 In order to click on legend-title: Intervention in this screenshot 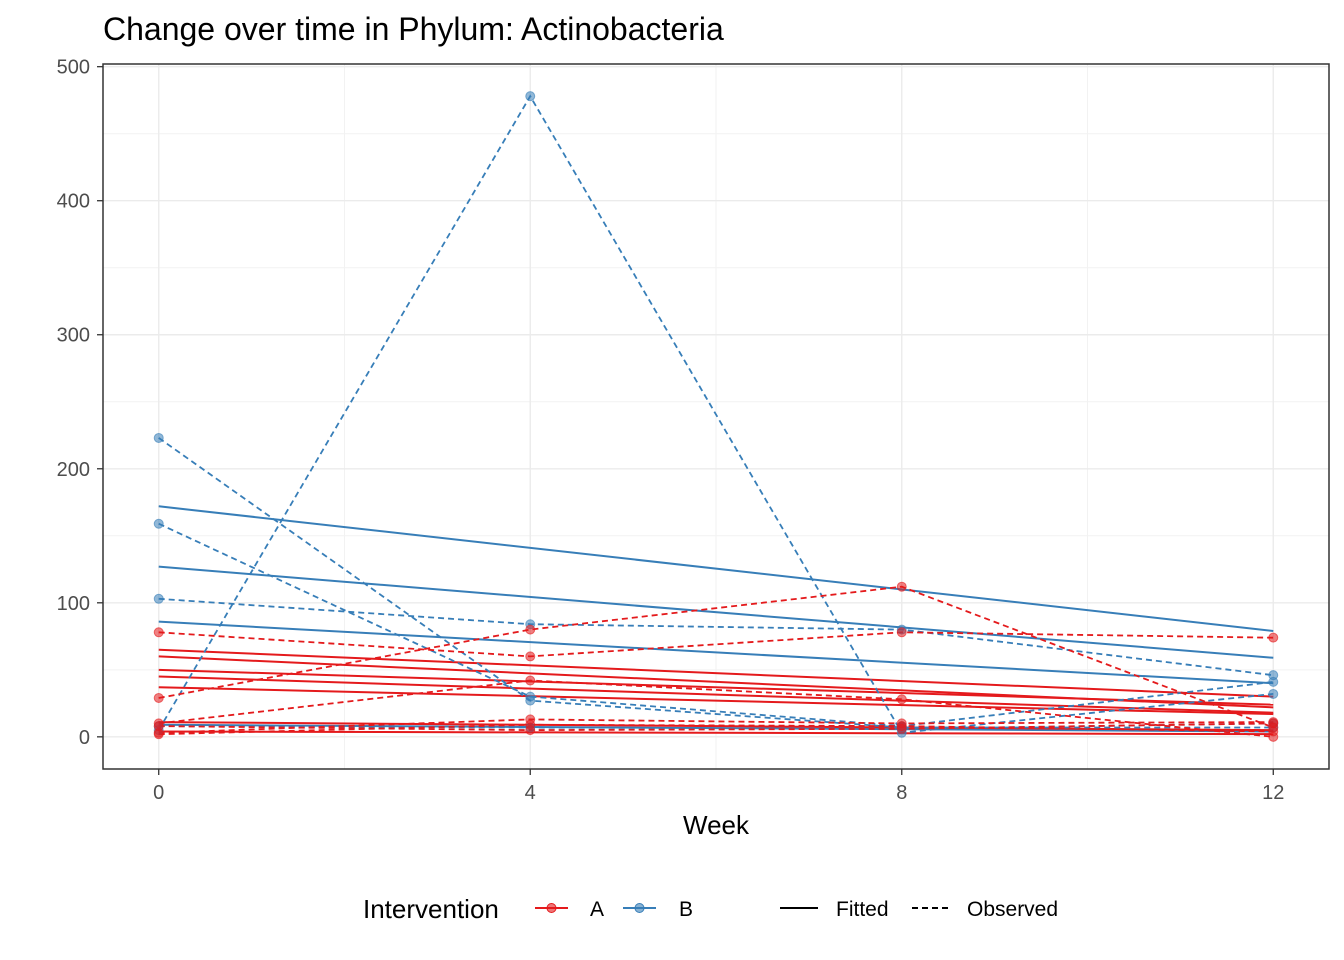, I will do `click(431, 909)`.